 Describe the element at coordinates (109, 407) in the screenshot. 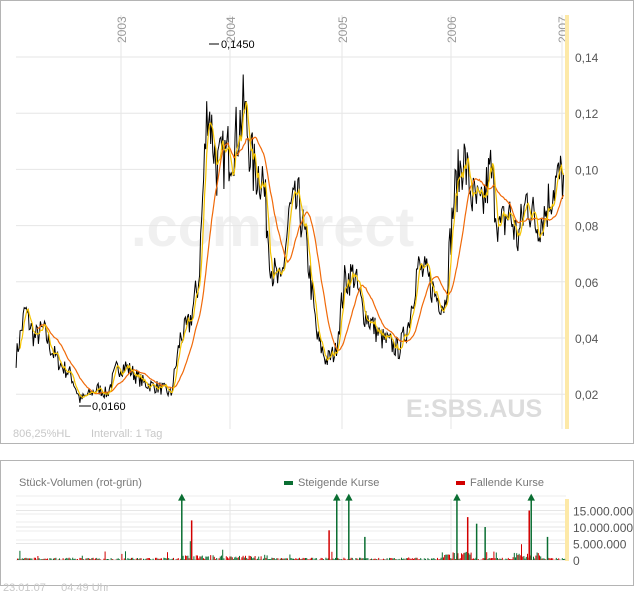

I see `low-label: 0,0160` at that location.